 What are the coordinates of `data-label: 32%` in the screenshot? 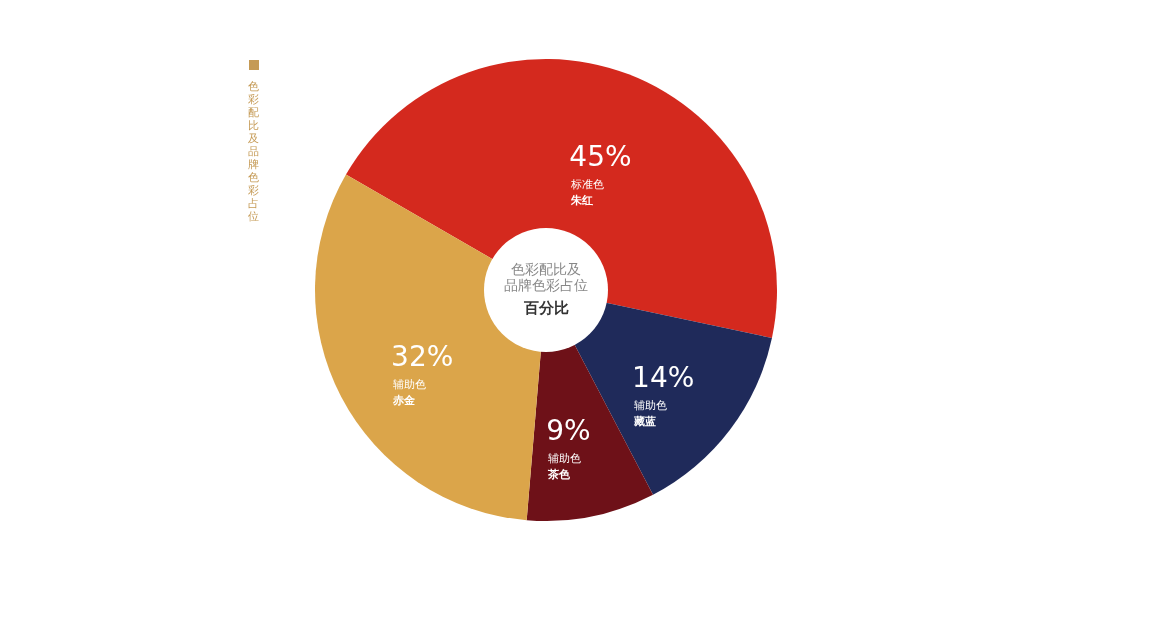 It's located at (422, 357).